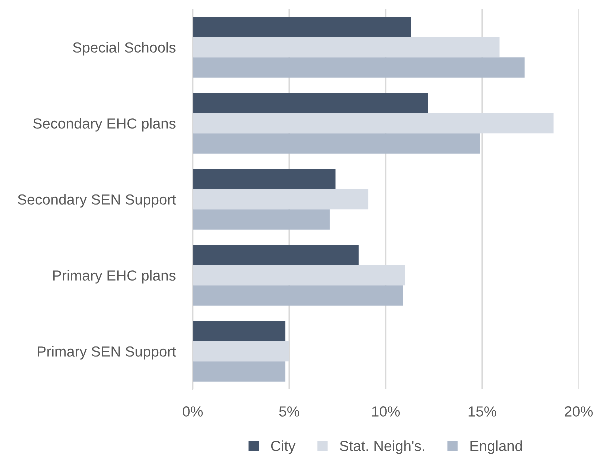 The image size is (603, 475). Describe the element at coordinates (124, 49) in the screenshot. I see `y-tick-label: Special Schools` at that location.